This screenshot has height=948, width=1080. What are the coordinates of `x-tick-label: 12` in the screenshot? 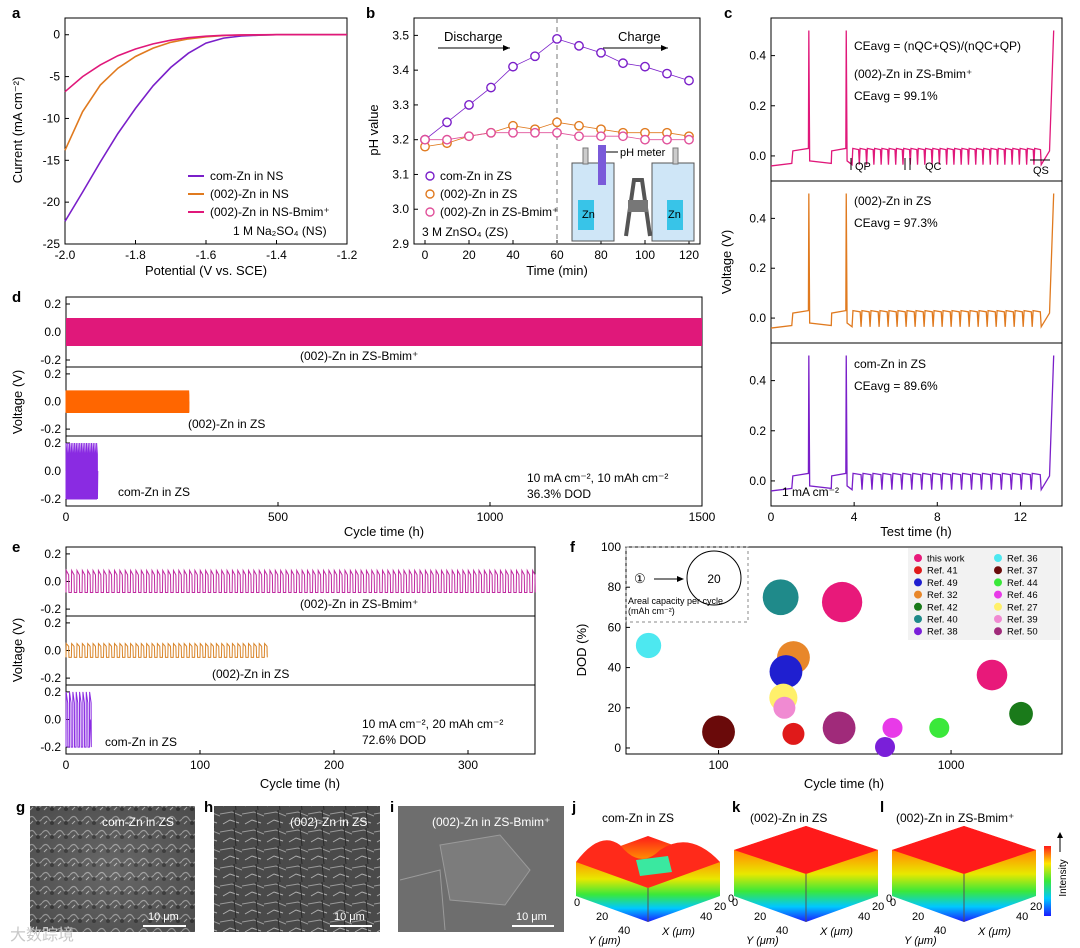 It's located at (1021, 517).